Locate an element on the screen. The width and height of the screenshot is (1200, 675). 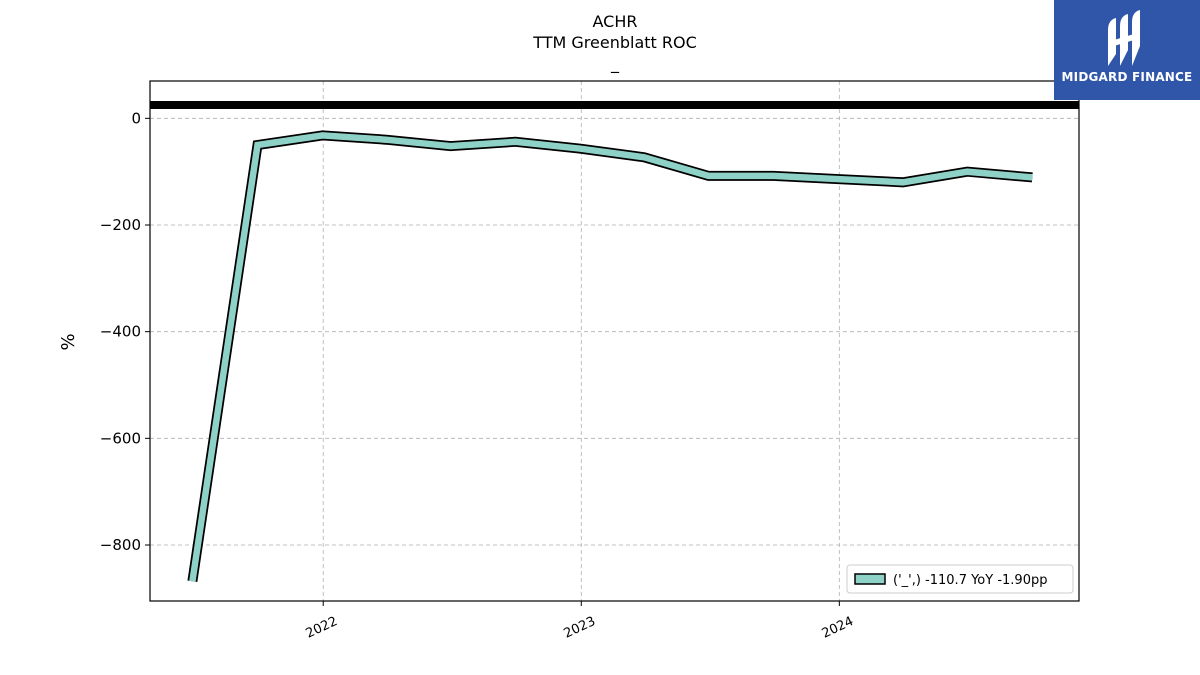
title-line-0: ACHR is located at coordinates (615, 21).